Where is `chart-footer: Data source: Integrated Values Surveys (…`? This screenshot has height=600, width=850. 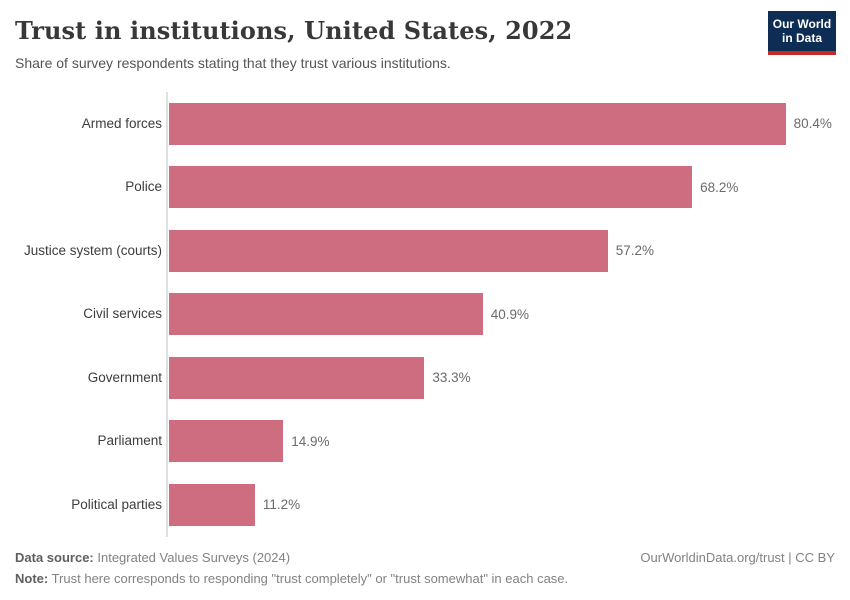
chart-footer: Data source: Integrated Values Surveys (… is located at coordinates (425, 568).